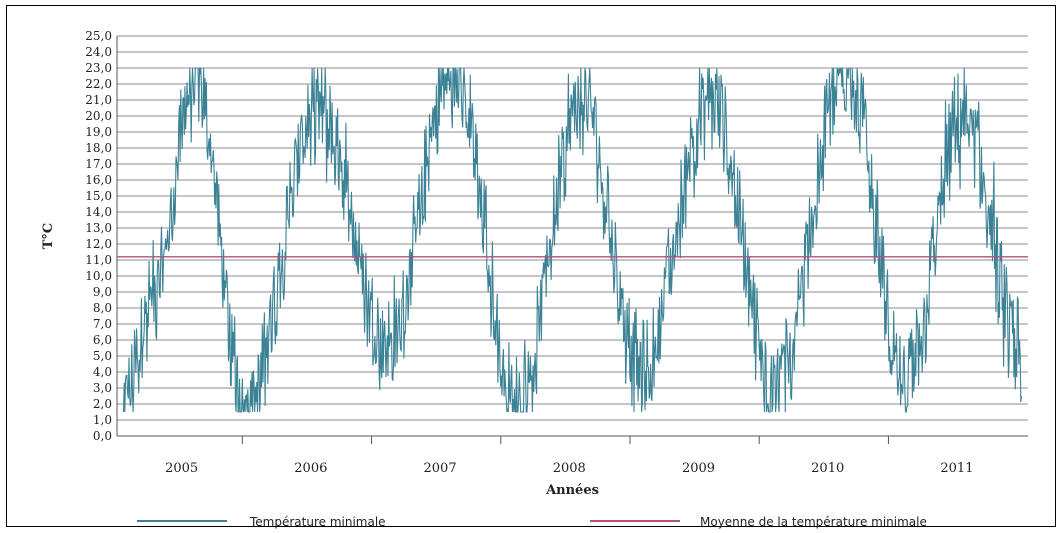 Image resolution: width=1063 pixels, height=533 pixels. What do you see at coordinates (98, 180) in the screenshot?
I see `y-tick-label: 16,0` at bounding box center [98, 180].